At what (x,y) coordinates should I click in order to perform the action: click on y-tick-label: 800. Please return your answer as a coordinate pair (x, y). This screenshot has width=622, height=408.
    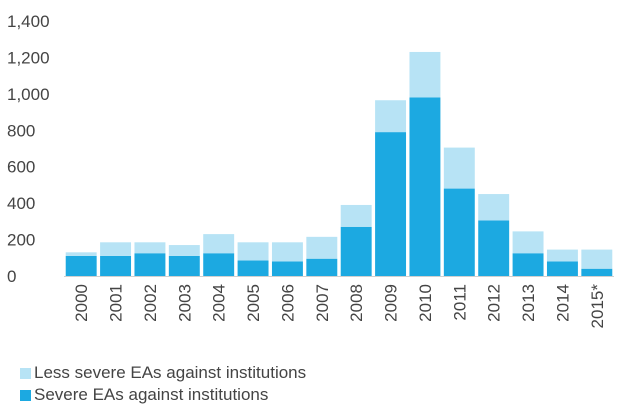
    Looking at the image, I should click on (21, 130).